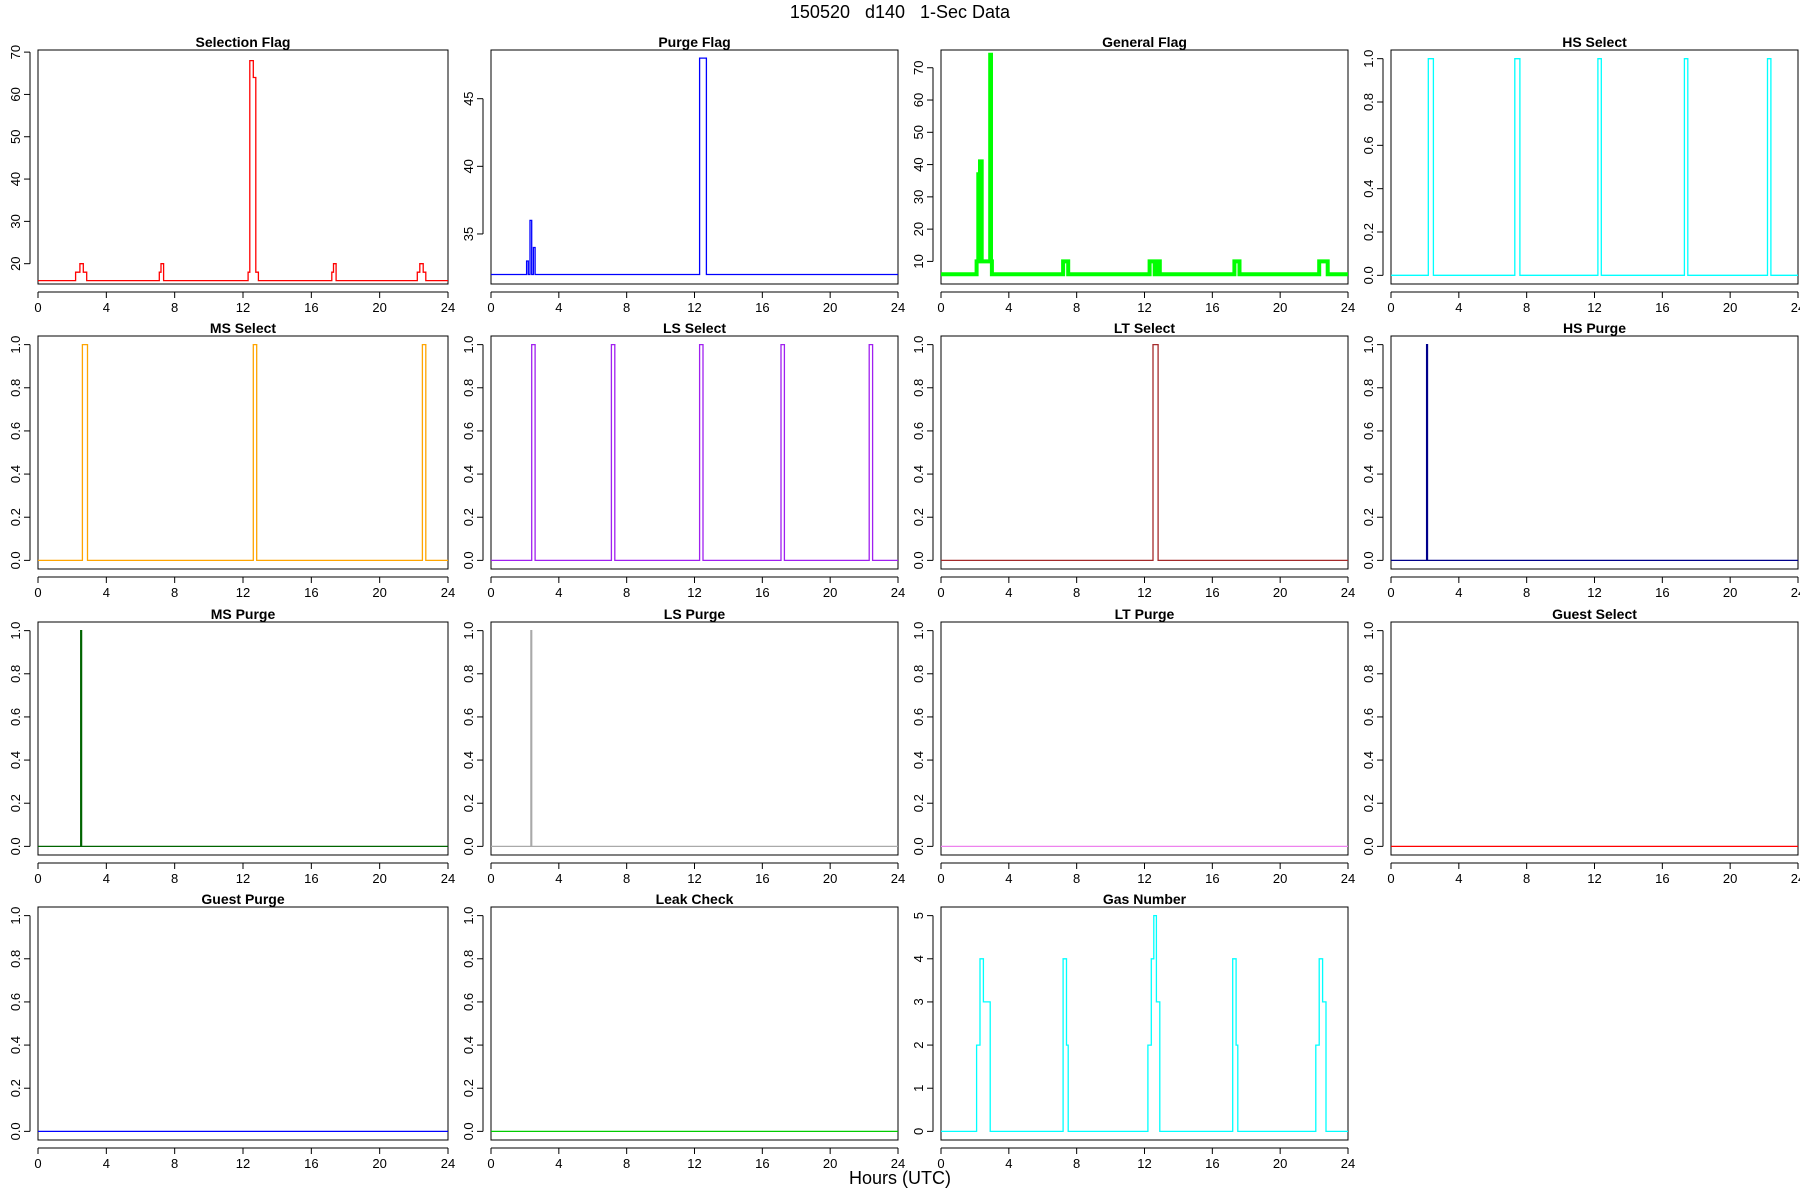 The height and width of the screenshot is (1200, 1800). I want to click on y-tick-label: 70, so click(918, 68).